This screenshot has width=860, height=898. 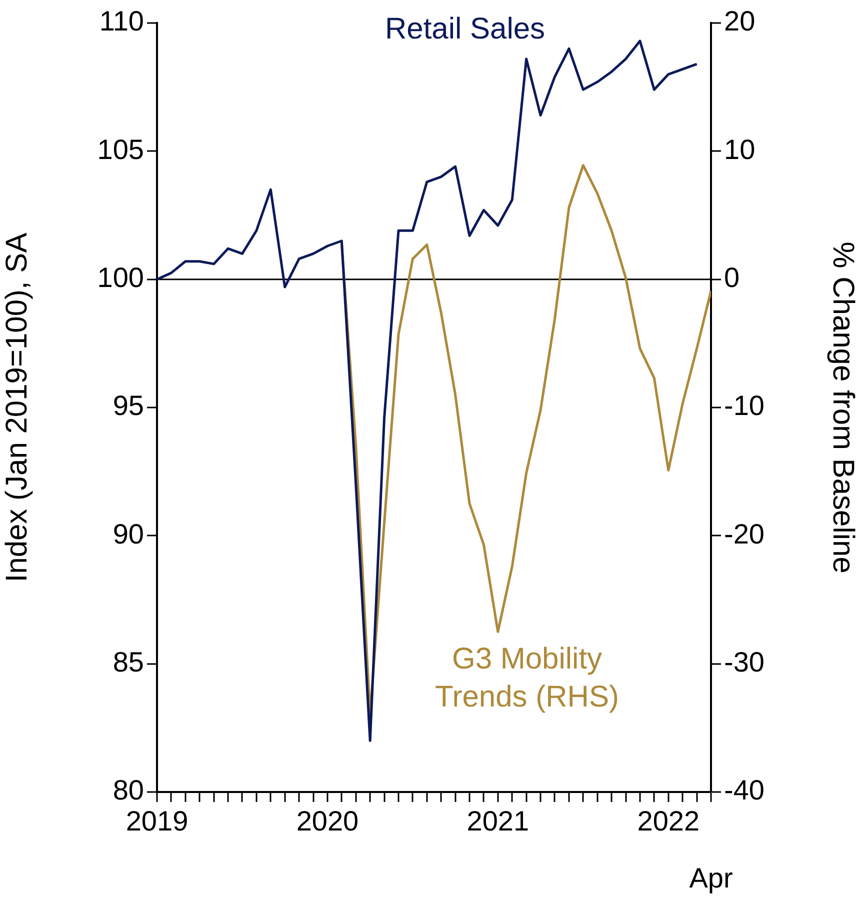 What do you see at coordinates (128, 662) in the screenshot?
I see `y-tick-label: 85` at bounding box center [128, 662].